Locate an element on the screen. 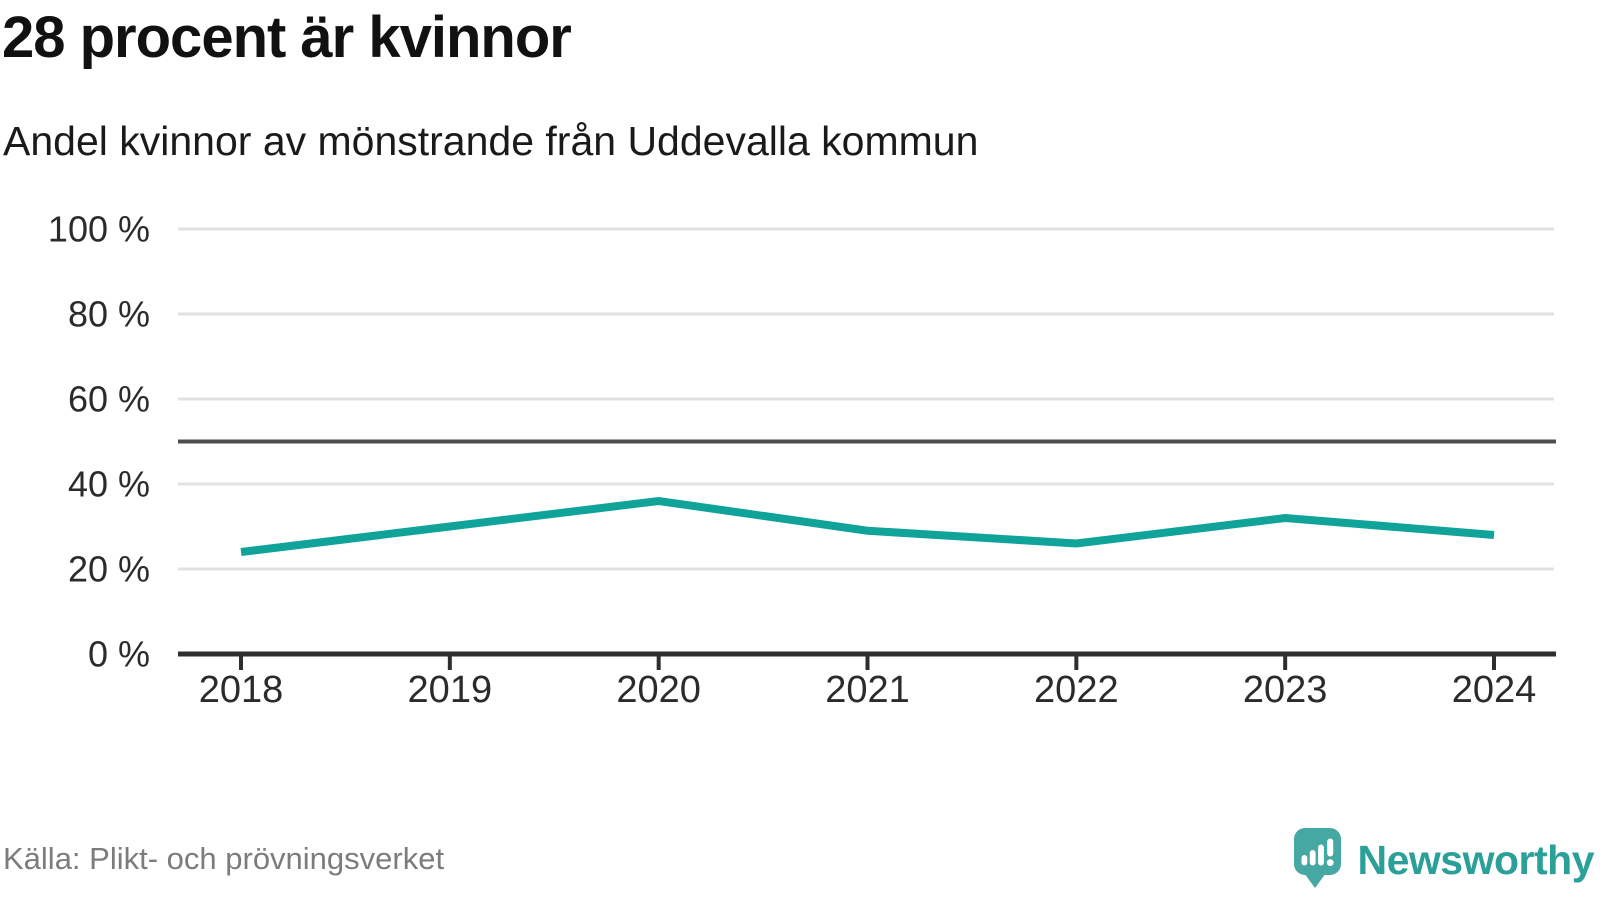  y-axis-tick-label: 80 % is located at coordinates (109, 314).